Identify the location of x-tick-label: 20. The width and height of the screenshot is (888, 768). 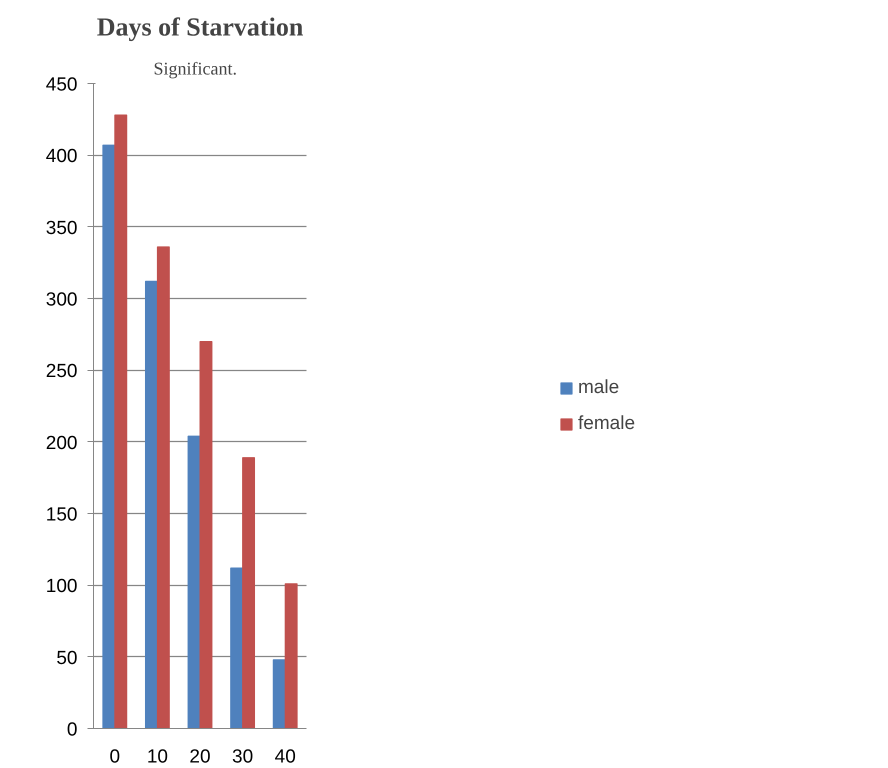
(200, 757).